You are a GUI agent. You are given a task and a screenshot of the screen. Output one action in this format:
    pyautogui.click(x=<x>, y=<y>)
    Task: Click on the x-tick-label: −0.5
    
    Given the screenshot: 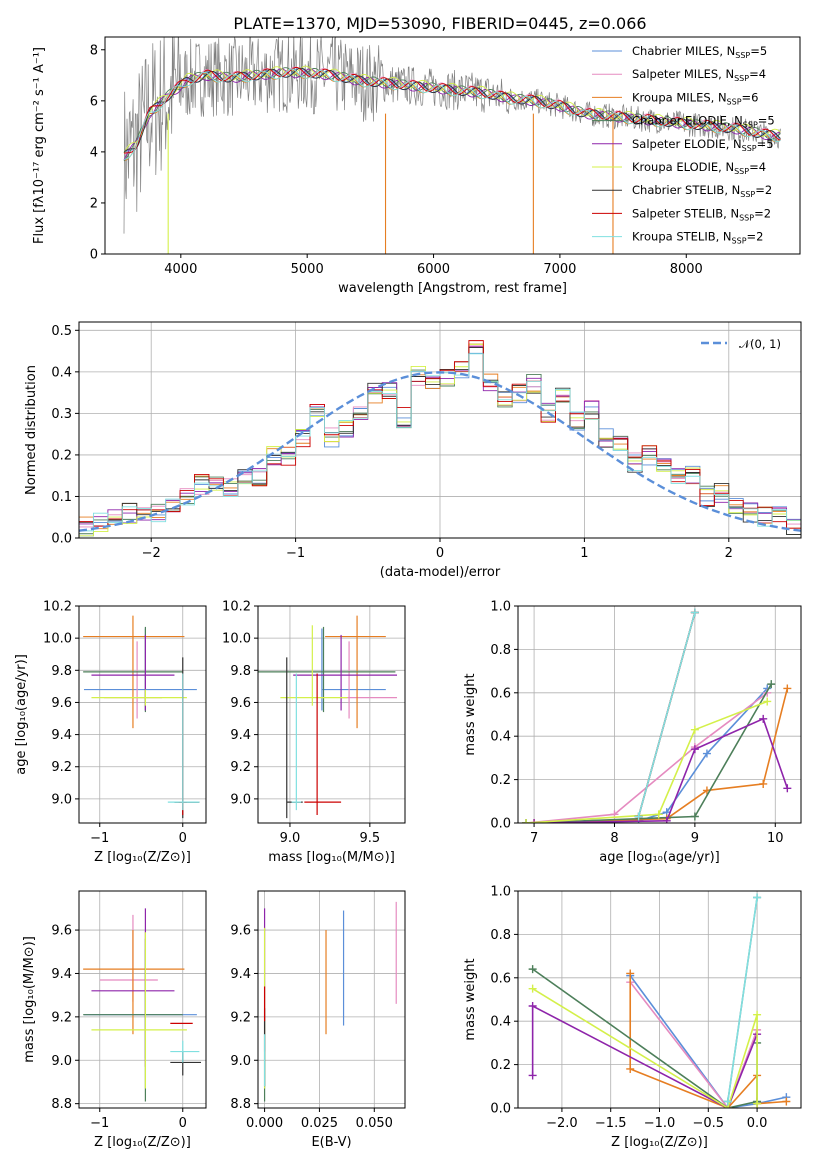 What is the action you would take?
    pyautogui.click(x=709, y=1123)
    